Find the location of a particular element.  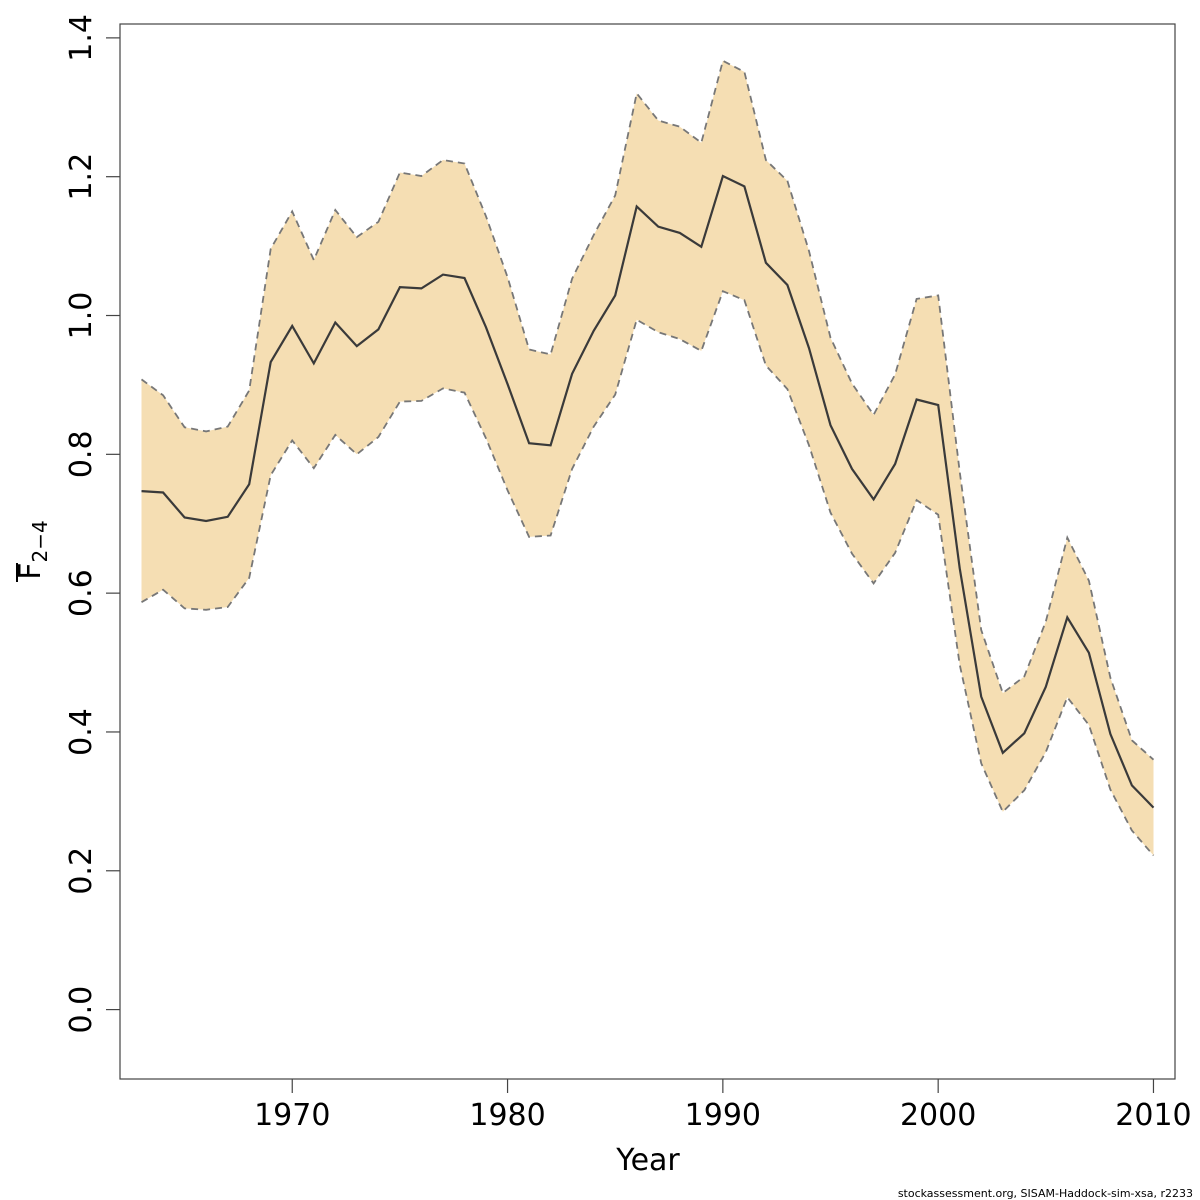

x-tick-label: 2010 is located at coordinates (1153, 1115).